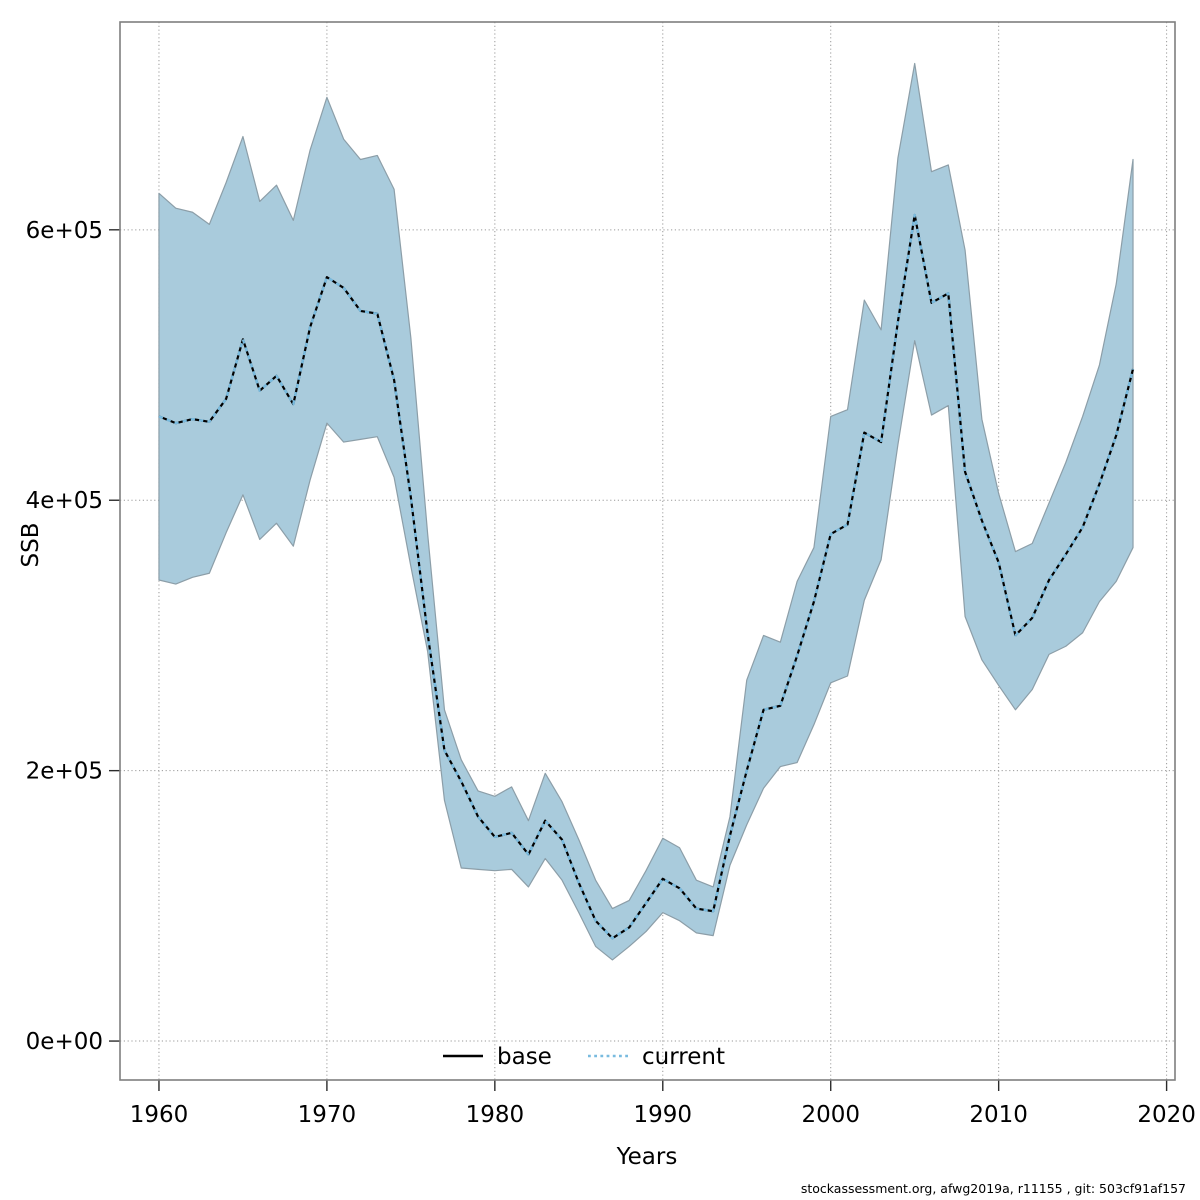 The image size is (1200, 1200). I want to click on x-axis-title: Years, so click(647, 1157).